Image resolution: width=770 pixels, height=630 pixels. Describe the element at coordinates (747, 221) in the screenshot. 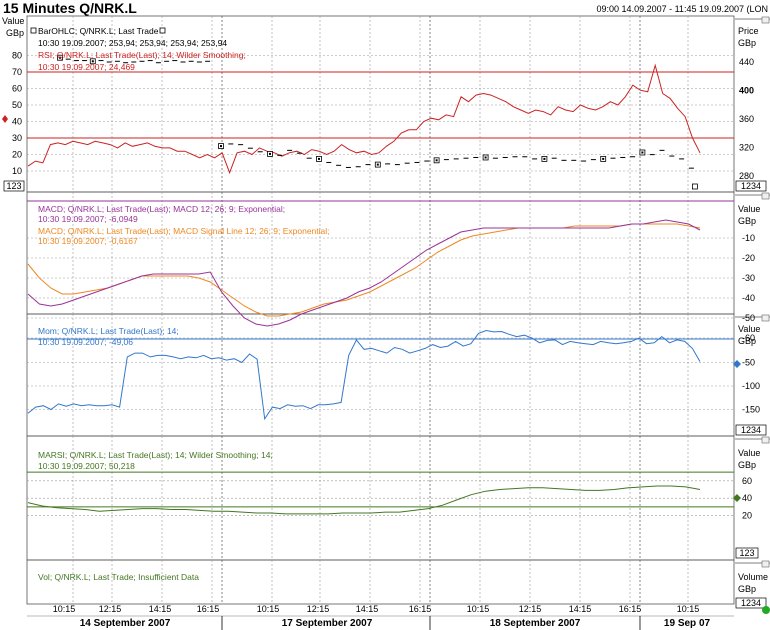

I see `macd-axis-unit: GBp` at that location.